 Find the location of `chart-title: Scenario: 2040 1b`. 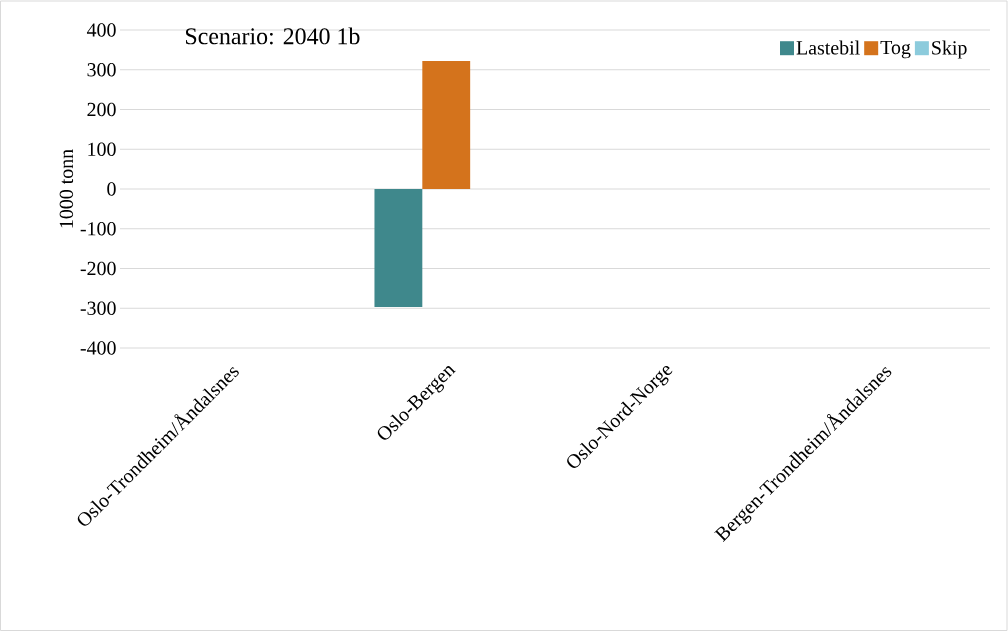

chart-title: Scenario: 2040 1b is located at coordinates (273, 36).